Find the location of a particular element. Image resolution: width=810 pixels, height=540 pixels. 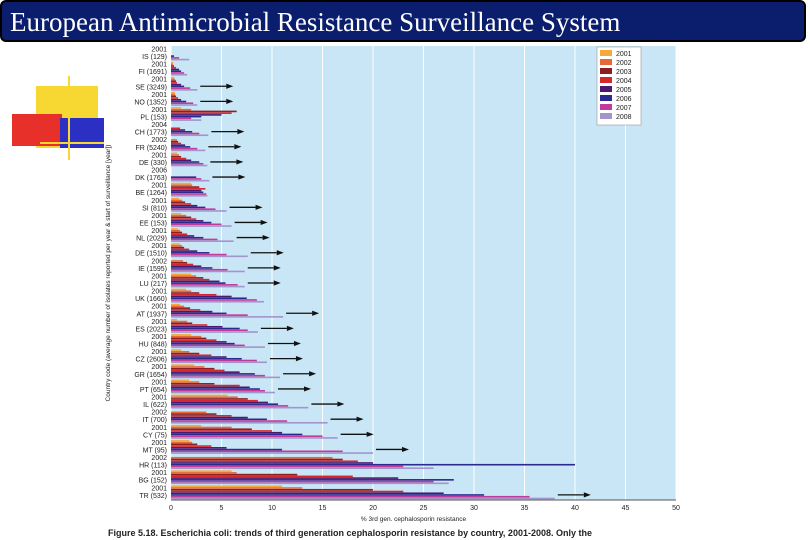

bar-nl-2005 is located at coordinates (183, 236).